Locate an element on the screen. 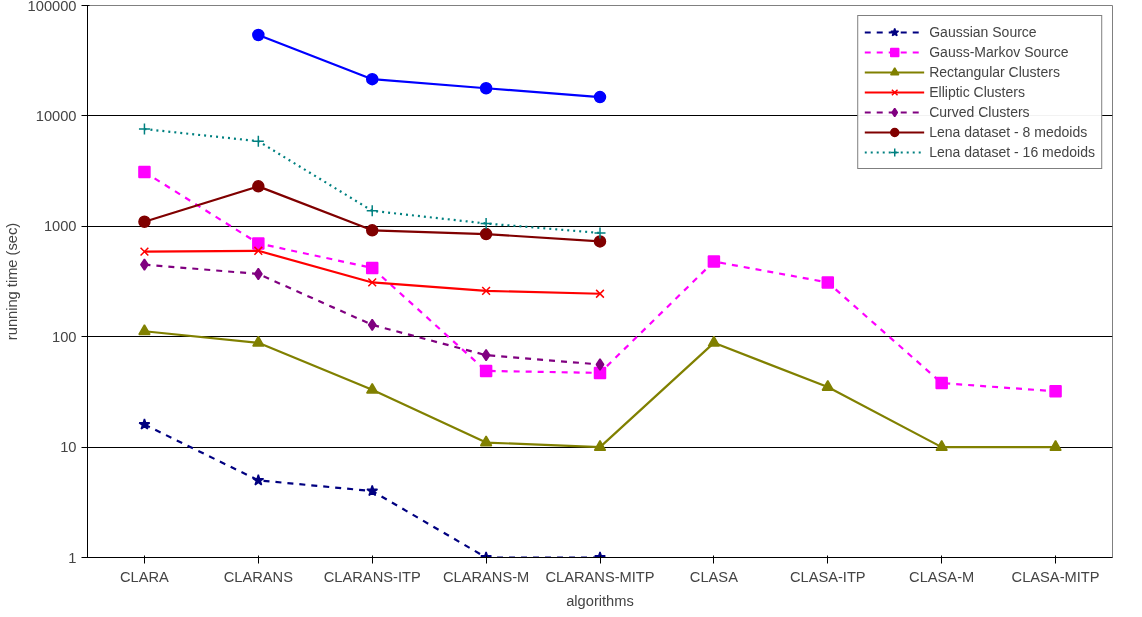  y-tick-label: 100 is located at coordinates (64, 336).